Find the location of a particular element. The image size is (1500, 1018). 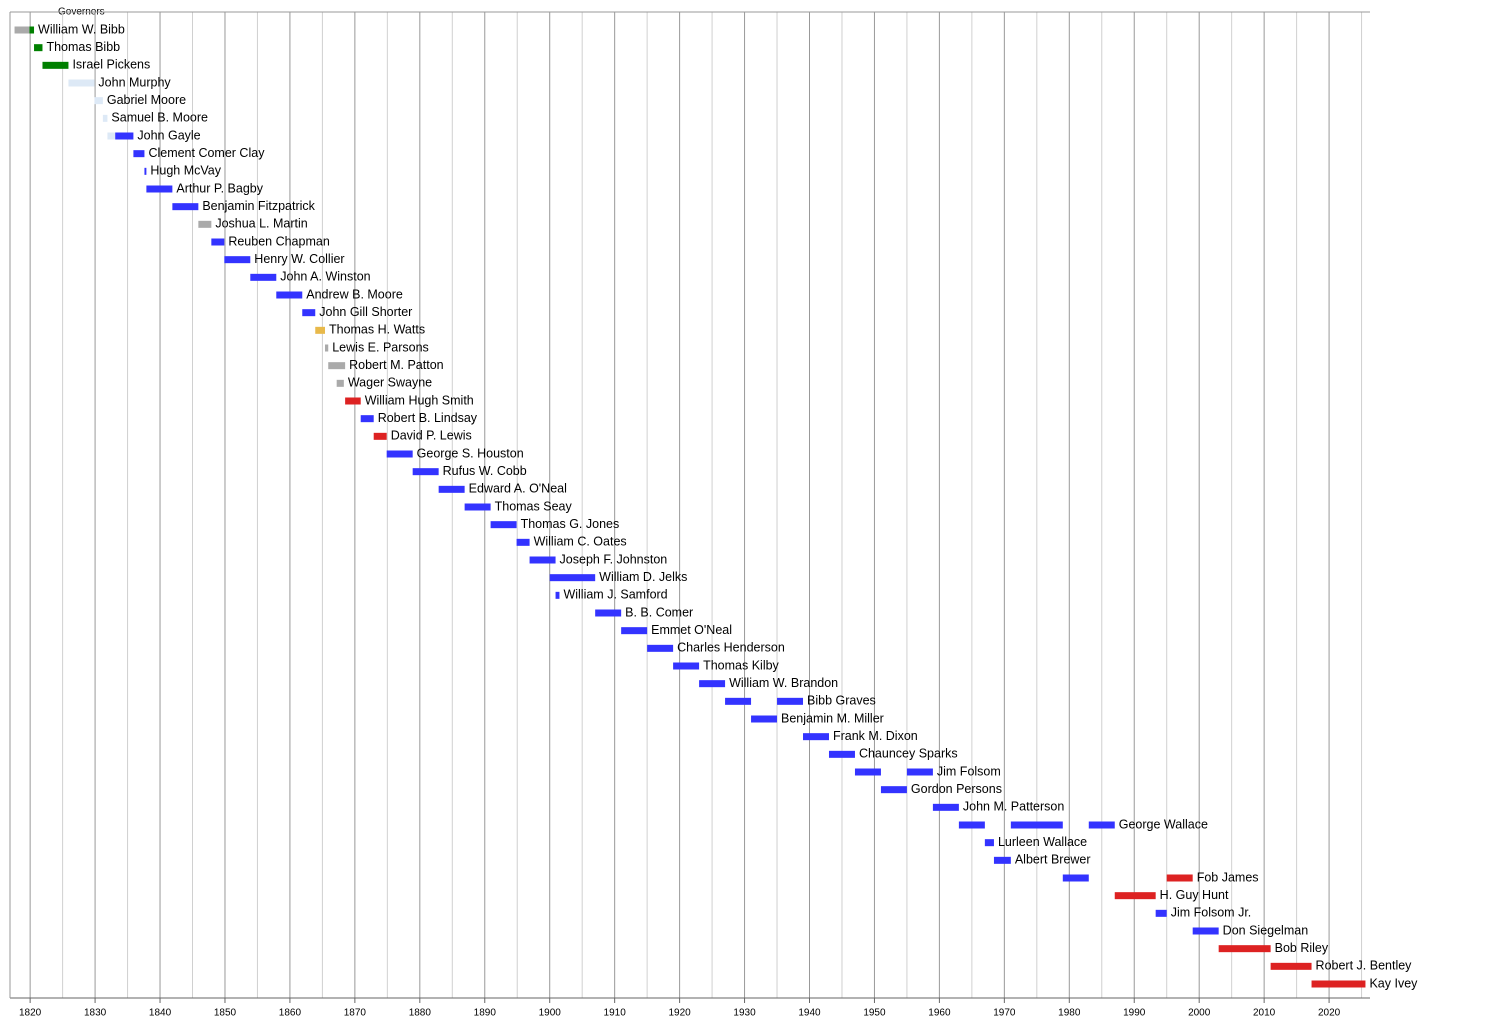

x-tick-label: 1900 is located at coordinates (550, 1013).